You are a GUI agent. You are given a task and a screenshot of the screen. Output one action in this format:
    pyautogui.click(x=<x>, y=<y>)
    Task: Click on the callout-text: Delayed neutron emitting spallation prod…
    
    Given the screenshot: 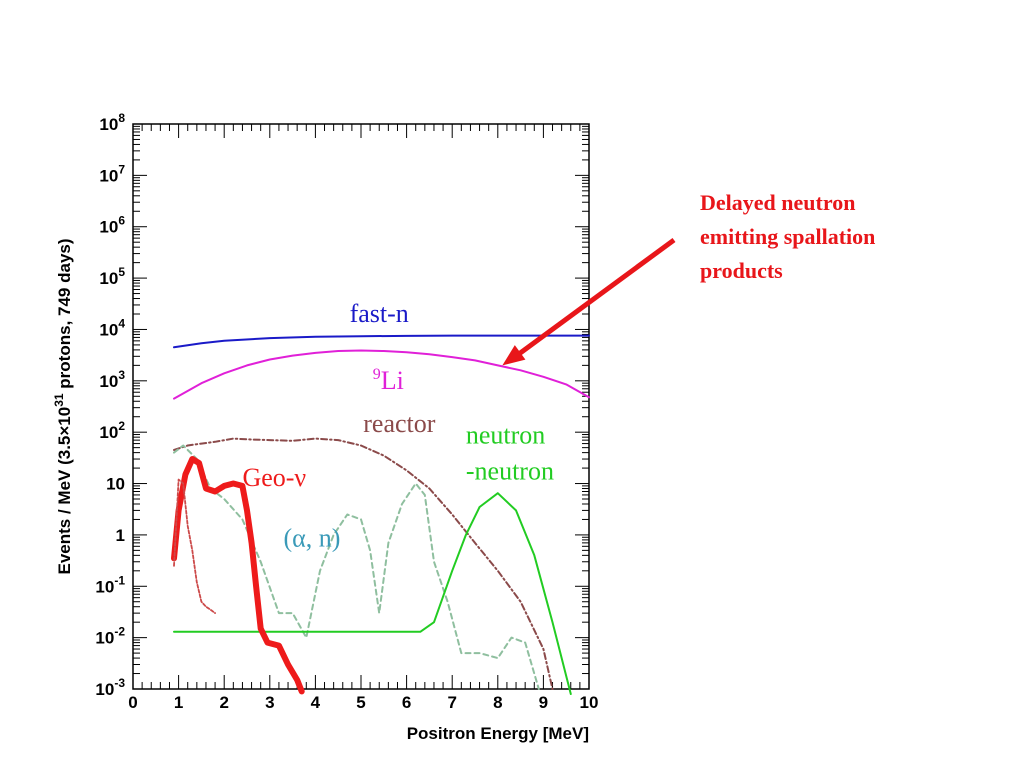 What is the action you would take?
    pyautogui.click(x=850, y=237)
    